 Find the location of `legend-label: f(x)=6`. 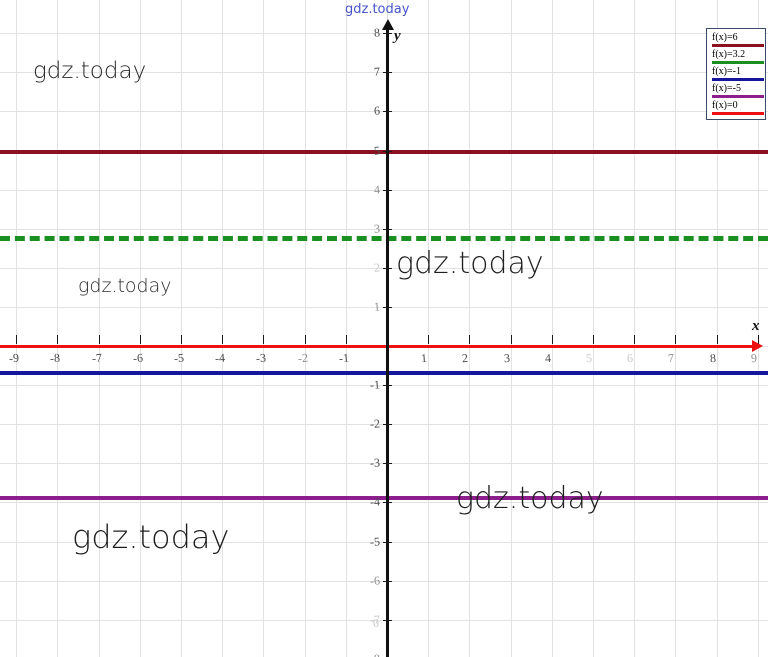

legend-label: f(x)=6 is located at coordinates (725, 37).